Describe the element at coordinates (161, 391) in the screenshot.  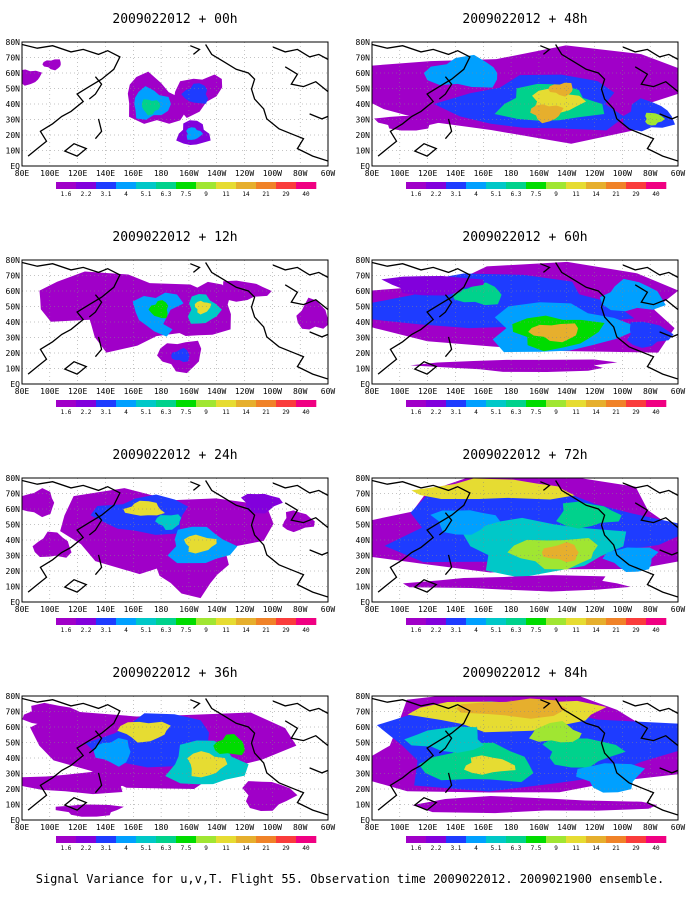
I see `lon-tick-label: 180` at that location.